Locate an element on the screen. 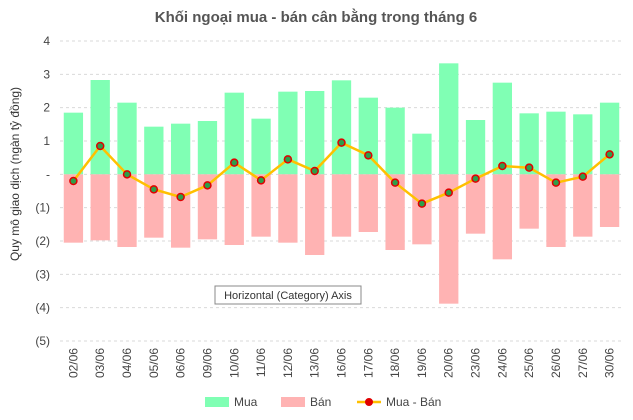 This screenshot has width=633, height=420. tooltip-box is located at coordinates (288, 295).